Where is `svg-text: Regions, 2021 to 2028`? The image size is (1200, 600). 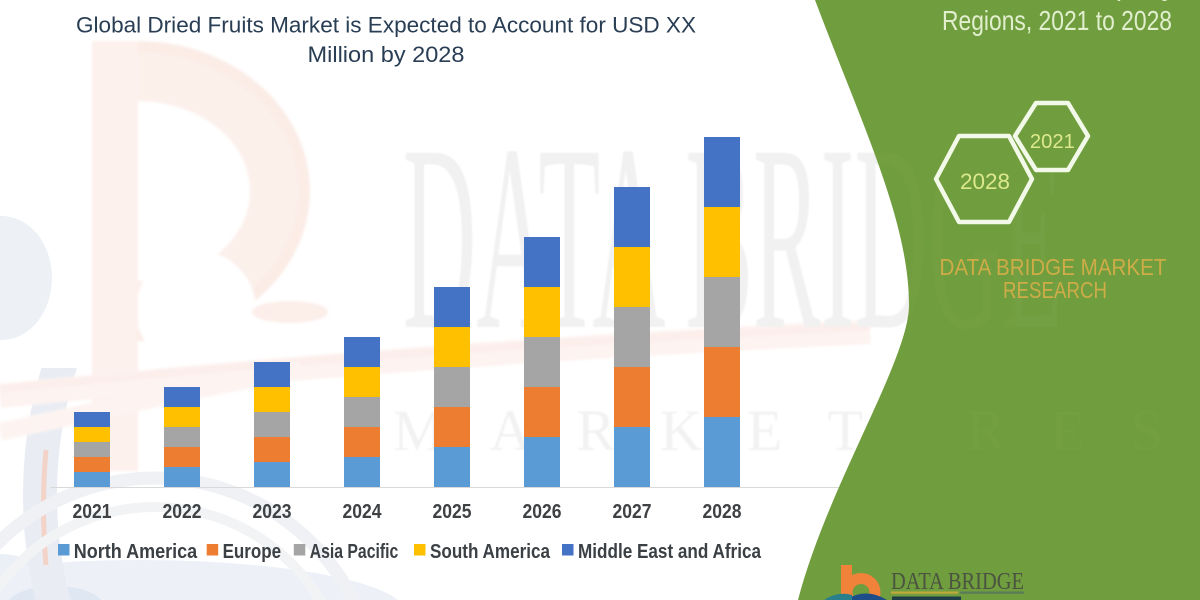 svg-text: Regions, 2021 to 2028 is located at coordinates (1057, 20).